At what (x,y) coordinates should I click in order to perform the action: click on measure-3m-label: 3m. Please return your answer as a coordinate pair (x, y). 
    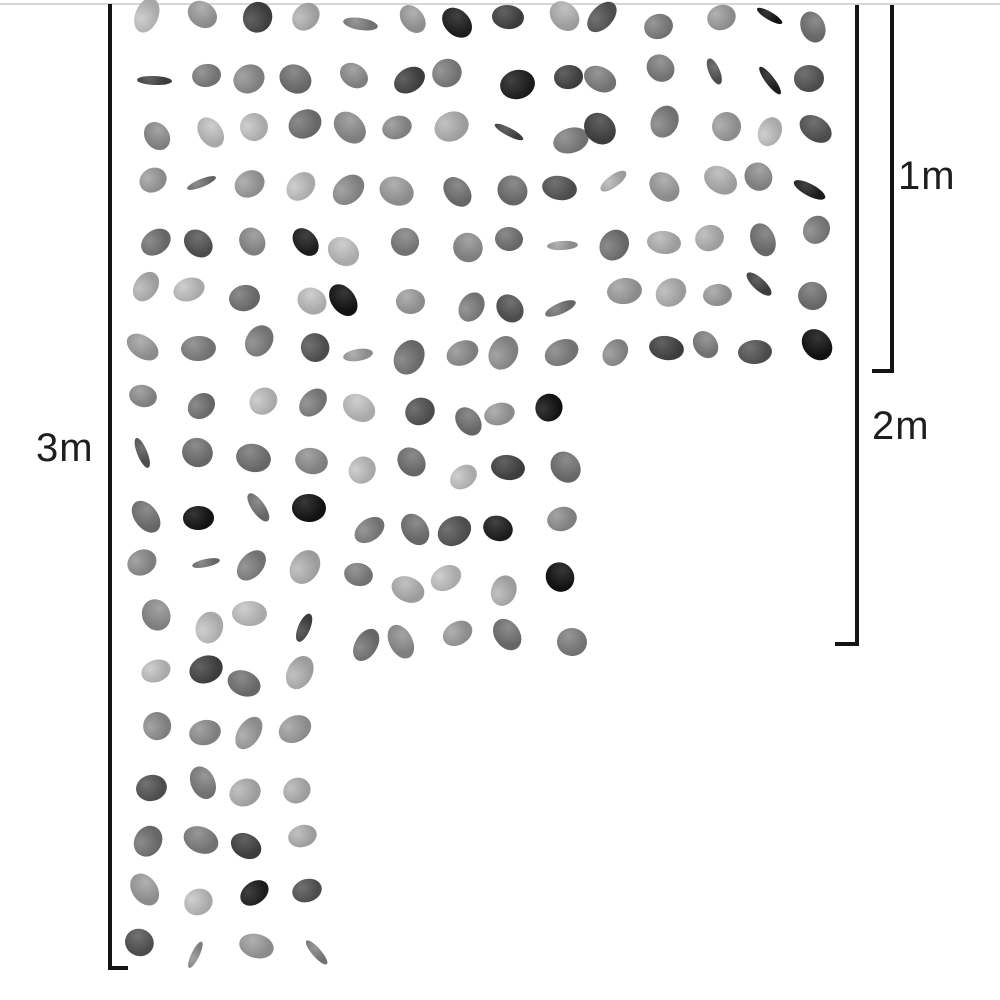
    Looking at the image, I should click on (65, 448).